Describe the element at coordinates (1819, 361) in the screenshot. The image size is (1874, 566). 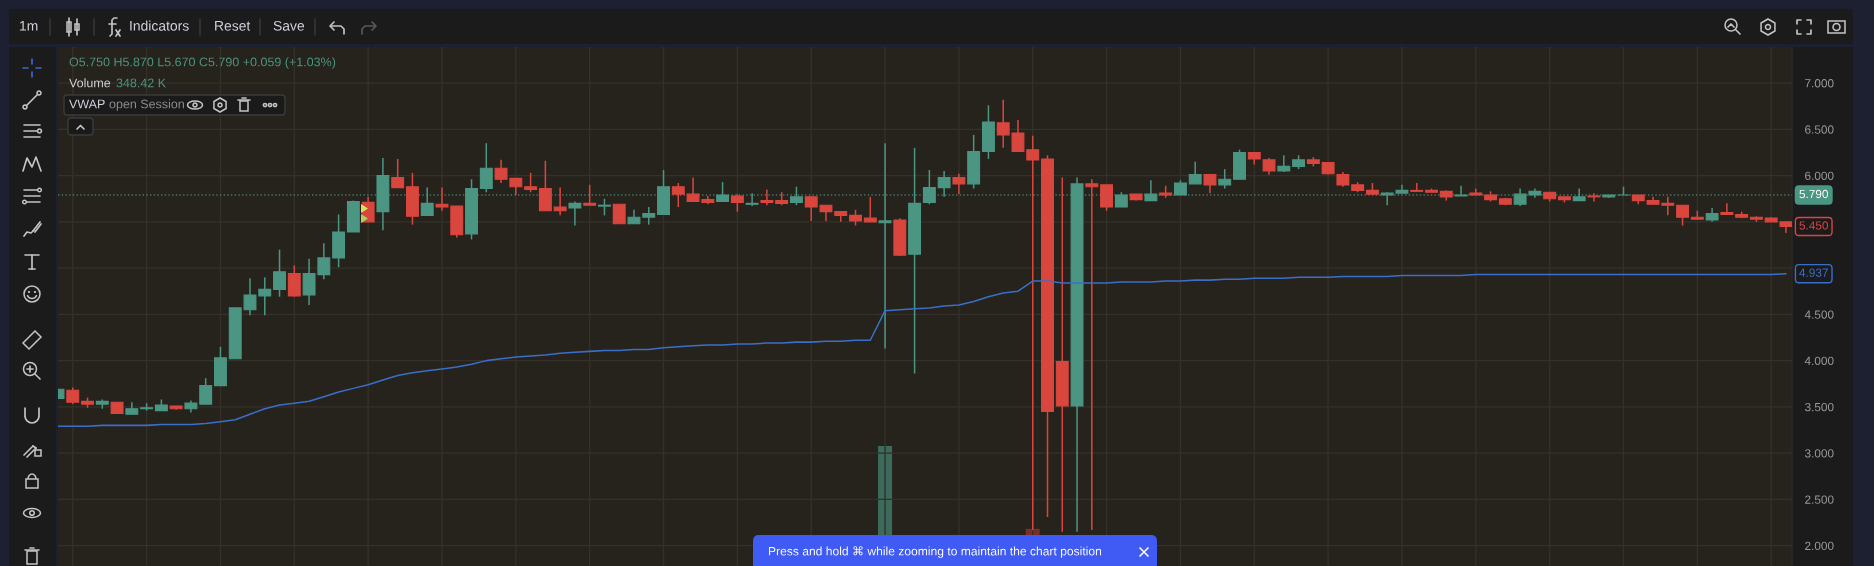
I see `y-tick-label: 4.000` at that location.